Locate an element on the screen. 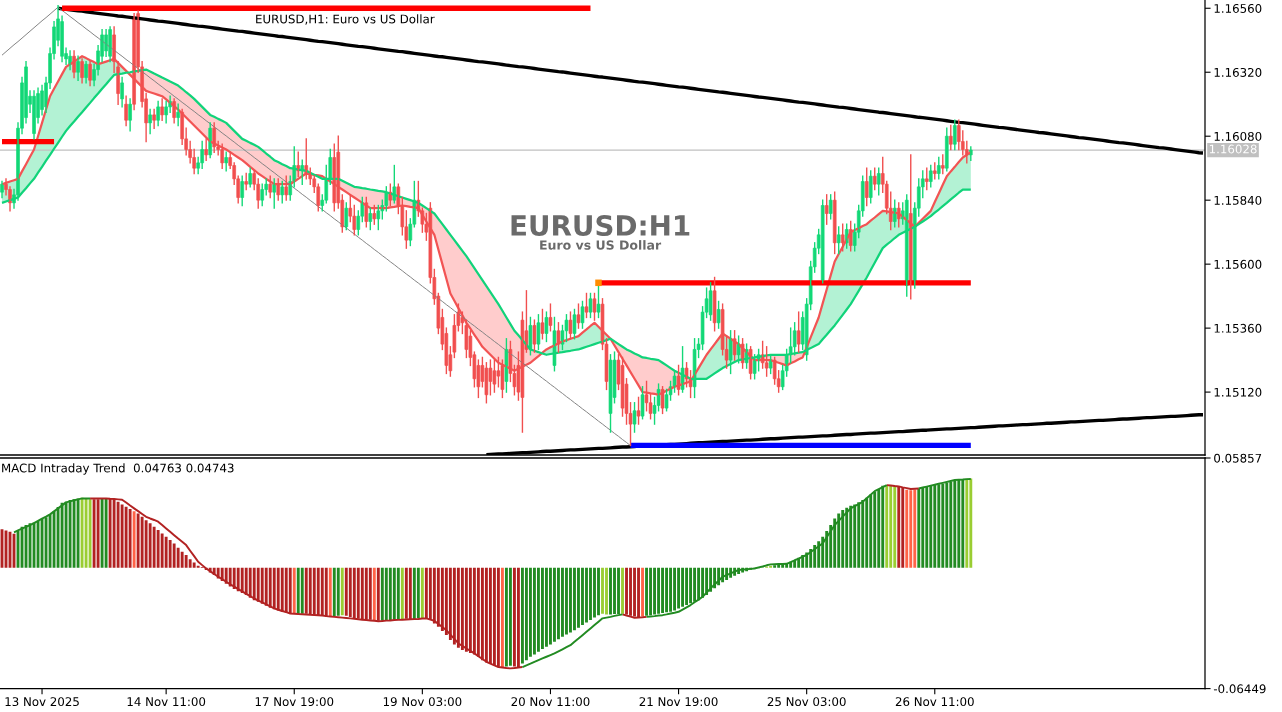  y-tick-label: 1.15600 is located at coordinates (1238, 264).